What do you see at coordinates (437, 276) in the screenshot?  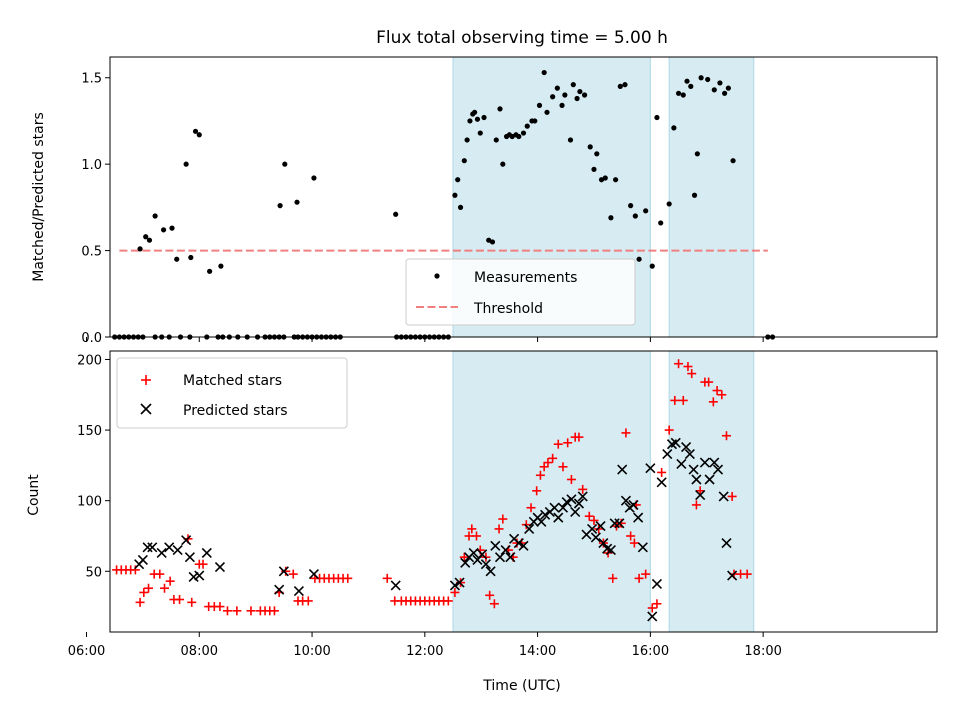 I see `legend-marker-measurements` at bounding box center [437, 276].